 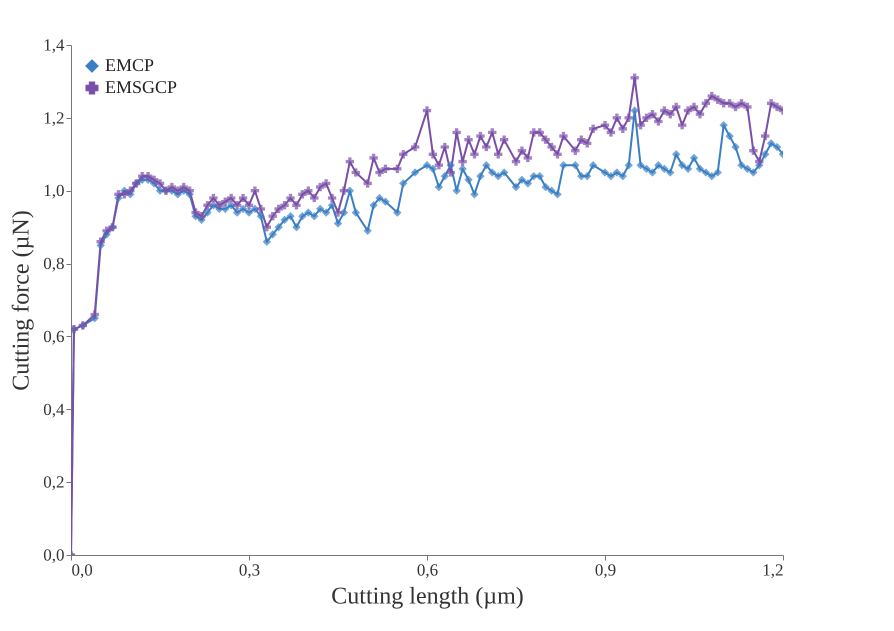 I want to click on y-tick-label: 0,2, so click(x=53, y=482).